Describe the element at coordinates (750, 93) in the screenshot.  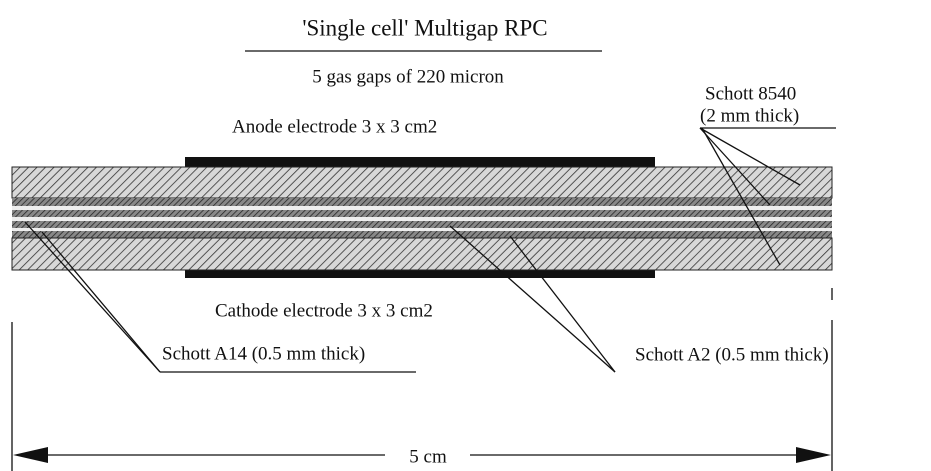
I see `schott-8540-label: Schott 8540` at that location.